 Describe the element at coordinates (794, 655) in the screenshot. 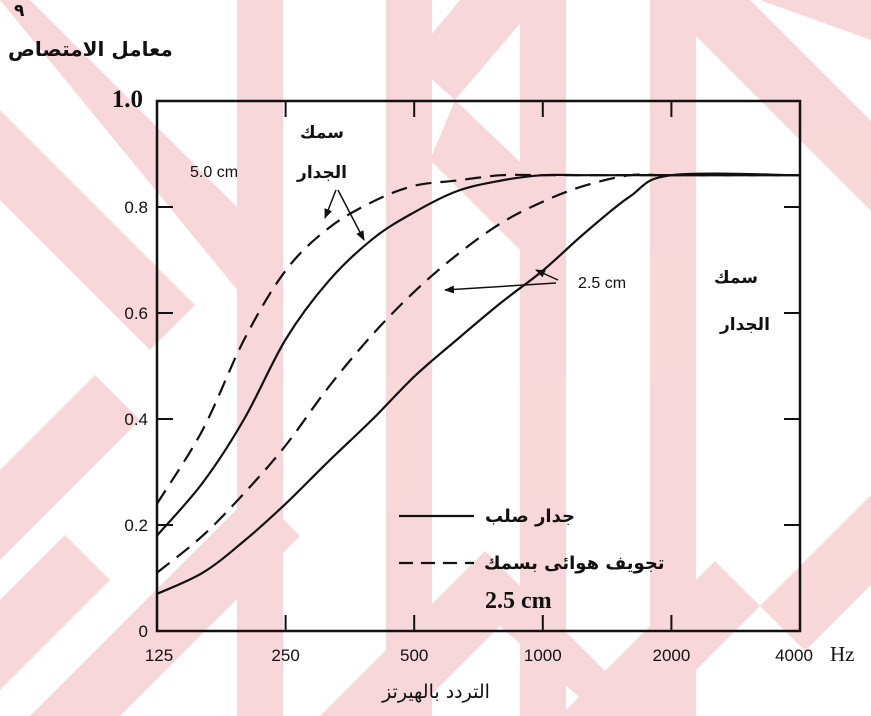

I see `x-tick-label: 4000` at that location.